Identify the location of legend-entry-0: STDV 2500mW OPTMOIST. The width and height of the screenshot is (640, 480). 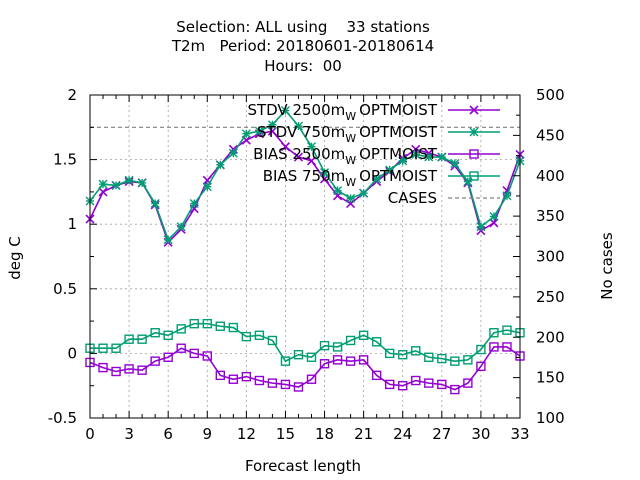
(373, 112).